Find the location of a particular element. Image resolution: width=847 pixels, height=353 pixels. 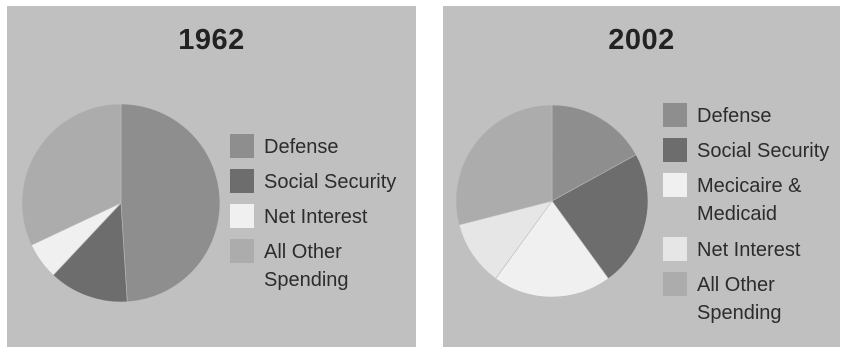

chart-title: 2002 is located at coordinates (641, 40).